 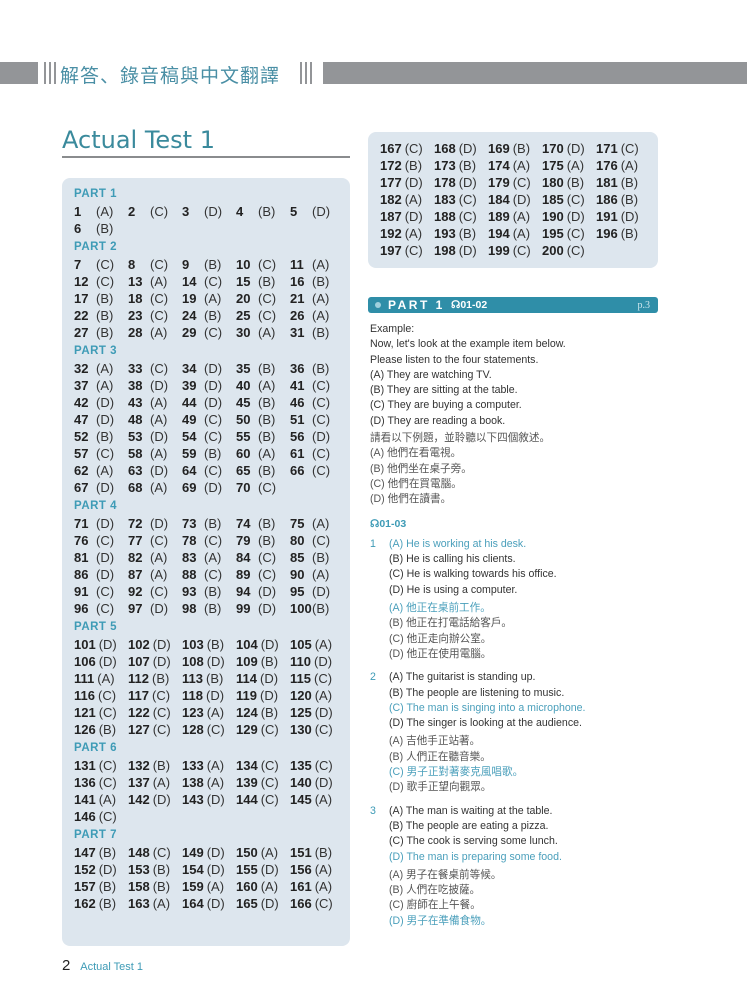 What do you see at coordinates (170, 76) in the screenshot?
I see `chapter-title: 解答、錄音稿與中文翻譯` at bounding box center [170, 76].